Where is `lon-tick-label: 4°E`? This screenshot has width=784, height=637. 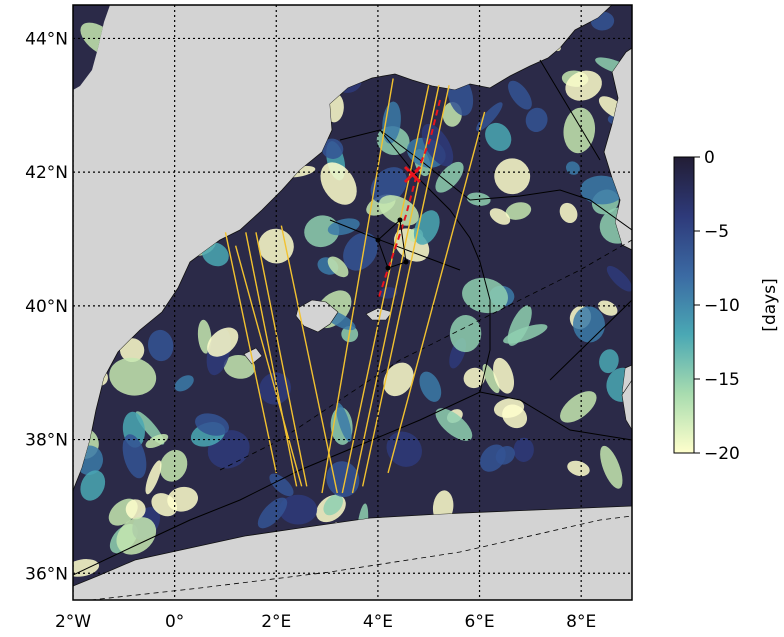 lon-tick-label: 4°E is located at coordinates (378, 622).